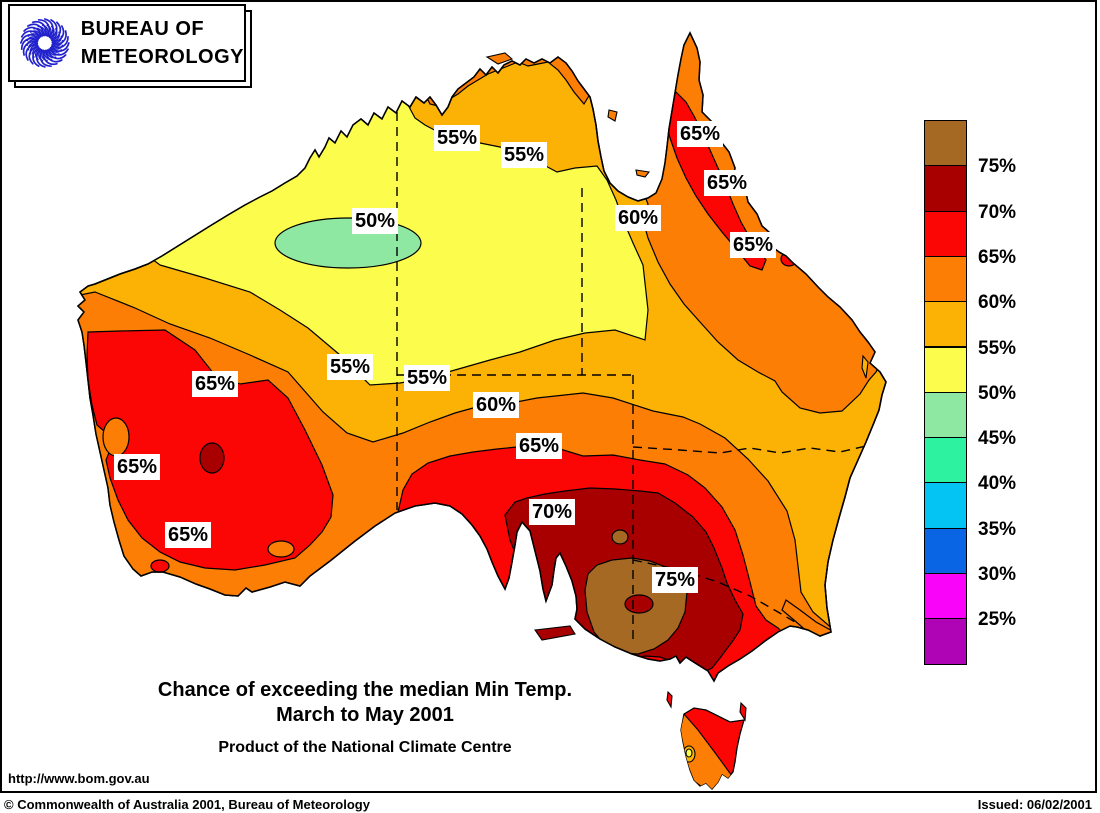  Describe the element at coordinates (365, 690) in the screenshot. I see `caption-title: Chance of exceeding the median Min Temp.` at that location.